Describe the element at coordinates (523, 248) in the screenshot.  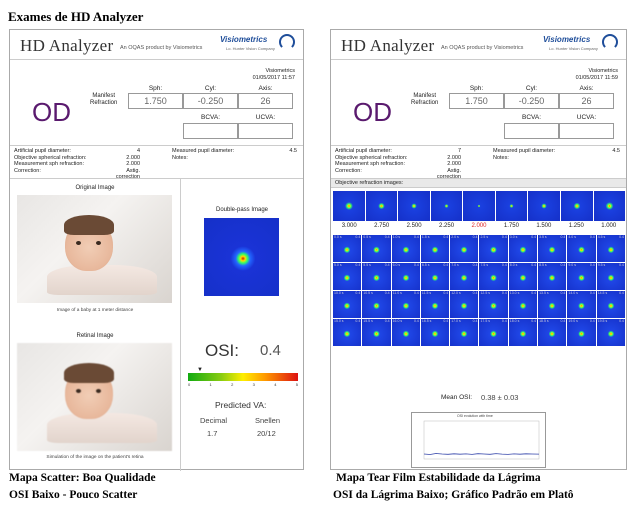
I see `tear-film-cell: 3.0 s 0.4` at that location.